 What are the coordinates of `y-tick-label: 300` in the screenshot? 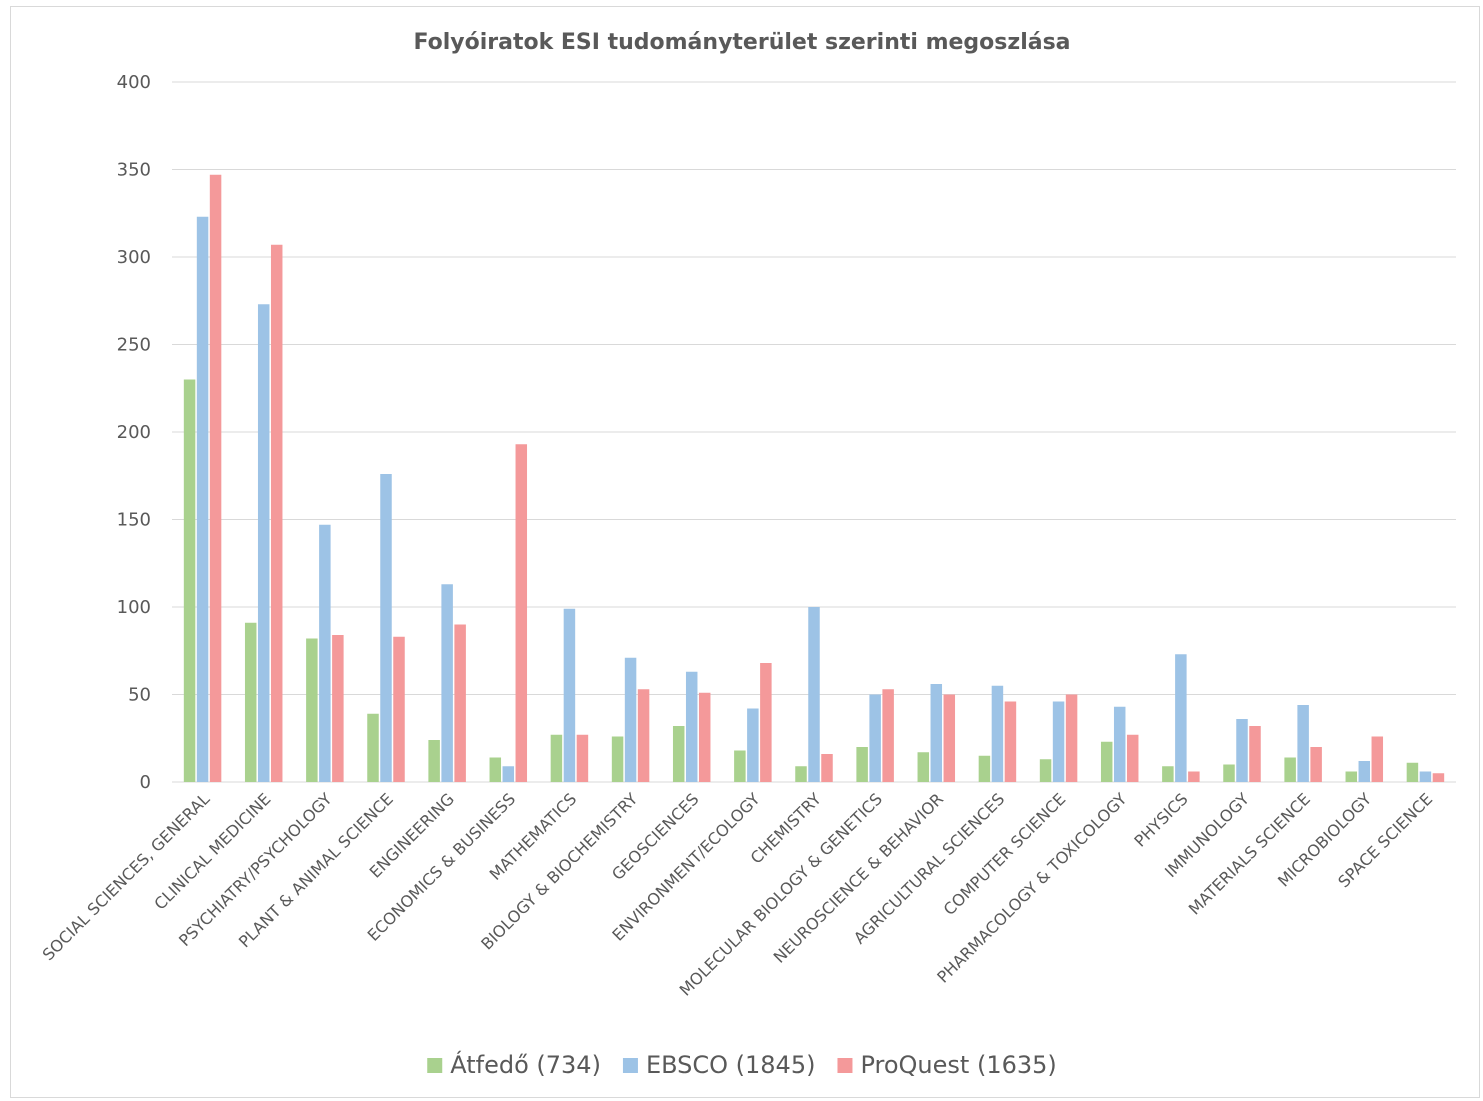 It's located at (134, 257).